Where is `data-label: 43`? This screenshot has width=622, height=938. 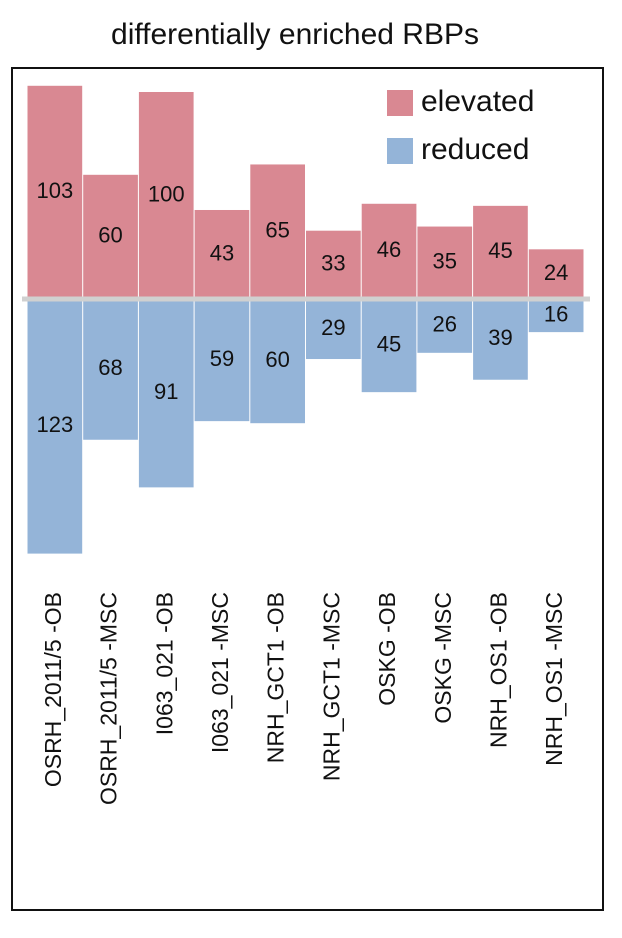 data-label: 43 is located at coordinates (222, 252).